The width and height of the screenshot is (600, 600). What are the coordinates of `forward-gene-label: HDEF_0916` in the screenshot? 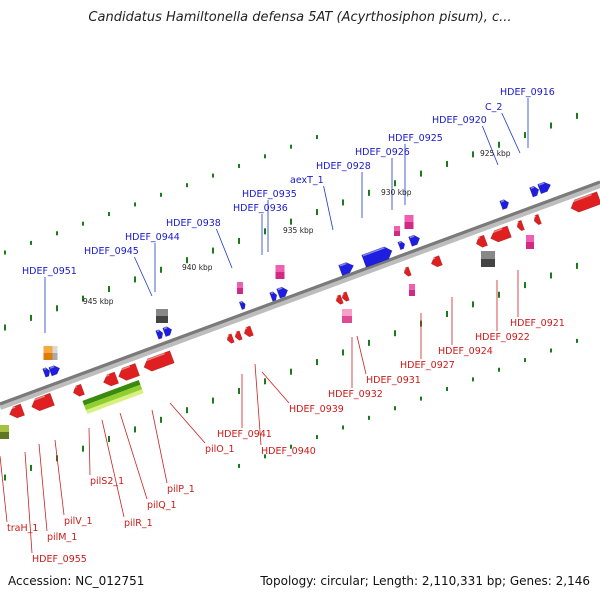 It's located at (527, 92).